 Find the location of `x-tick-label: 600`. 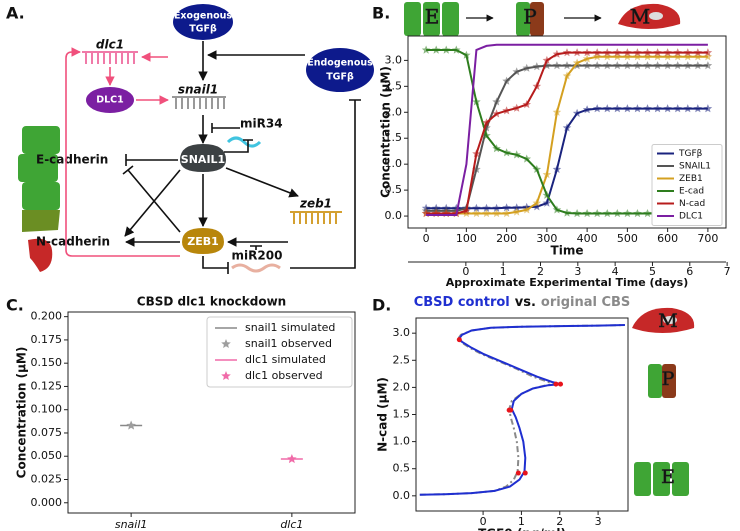

x-tick-label: 600 is located at coordinates (667, 238).